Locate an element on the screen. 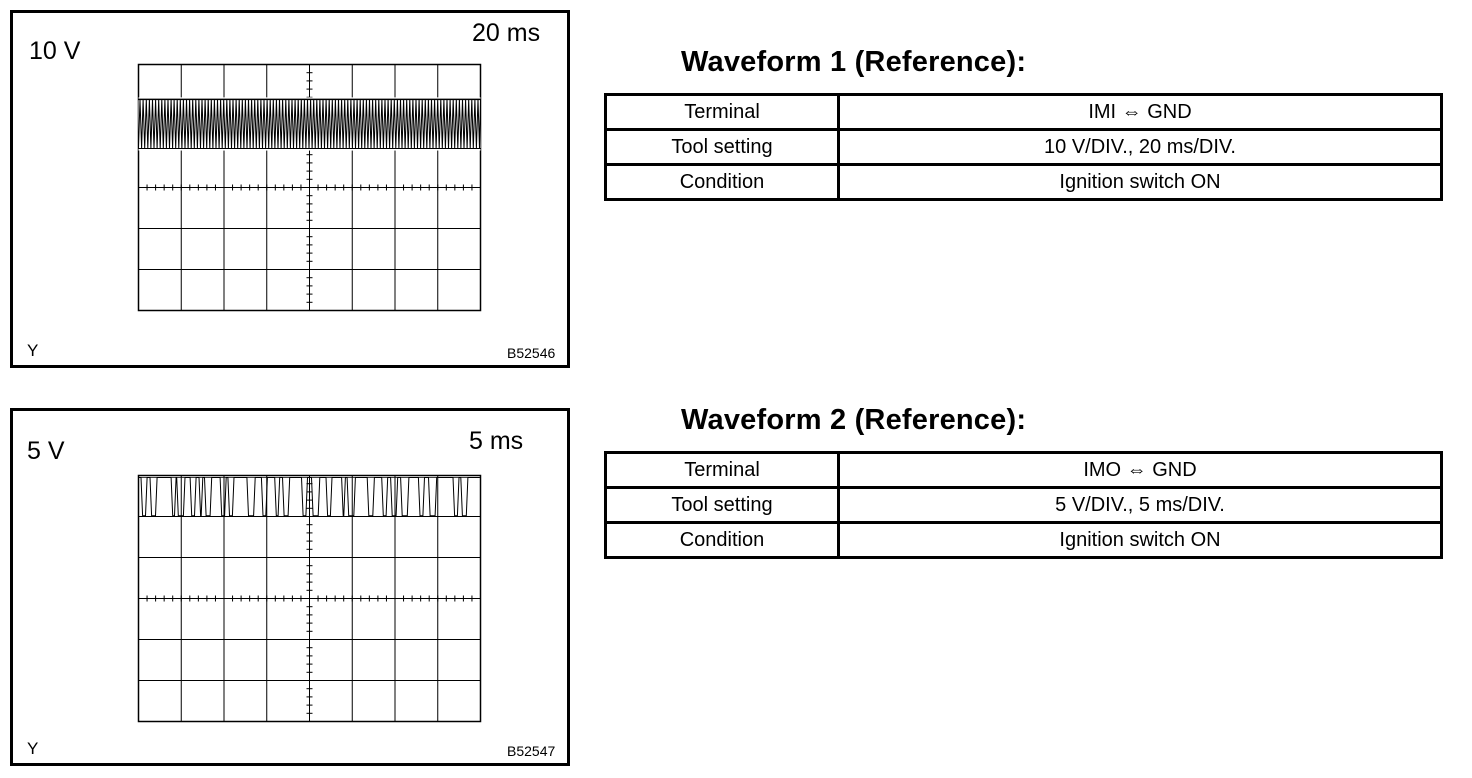 The image size is (1472, 778). waveform-1-title: Waveform 1 (Reference): is located at coordinates (854, 62).